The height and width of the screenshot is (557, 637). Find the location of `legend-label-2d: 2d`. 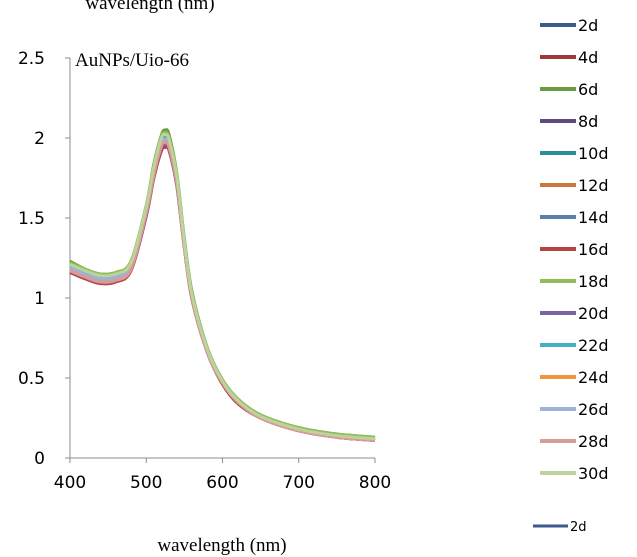

legend-label-2d: 2d is located at coordinates (588, 25).